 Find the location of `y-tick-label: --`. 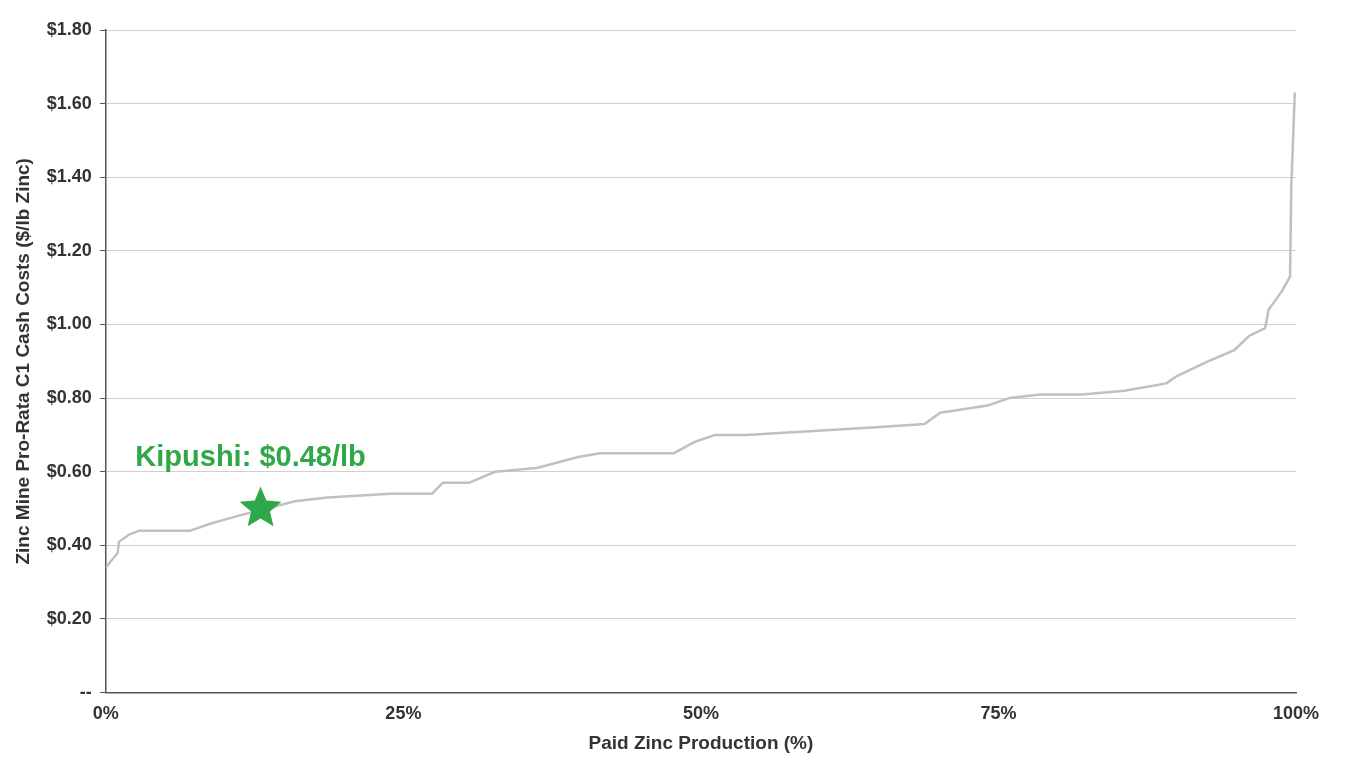

y-tick-label: -- is located at coordinates (85, 691).